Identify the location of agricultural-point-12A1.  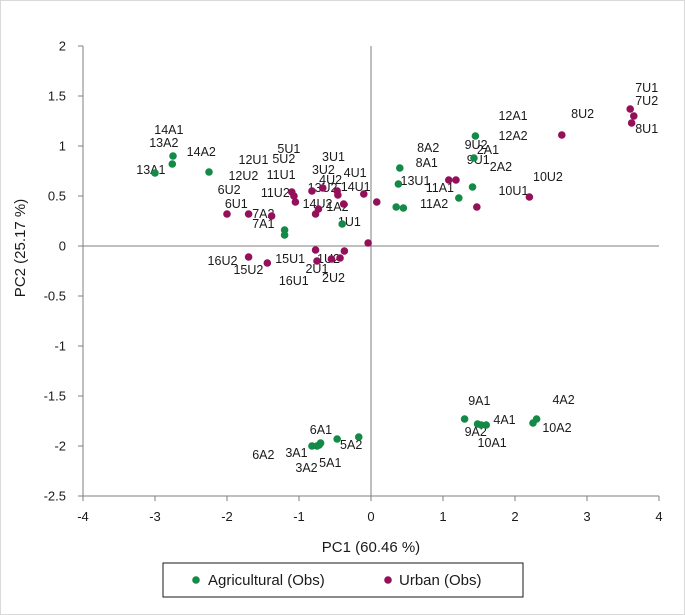
(475, 136).